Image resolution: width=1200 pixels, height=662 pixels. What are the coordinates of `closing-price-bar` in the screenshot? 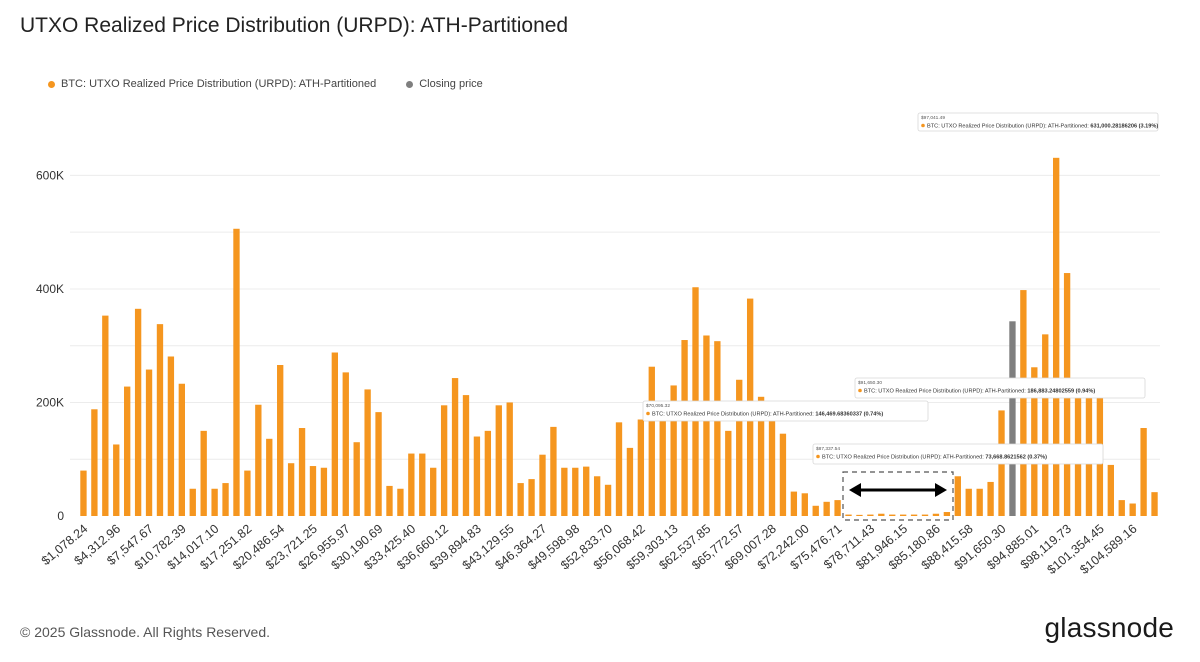 It's located at (1012, 418).